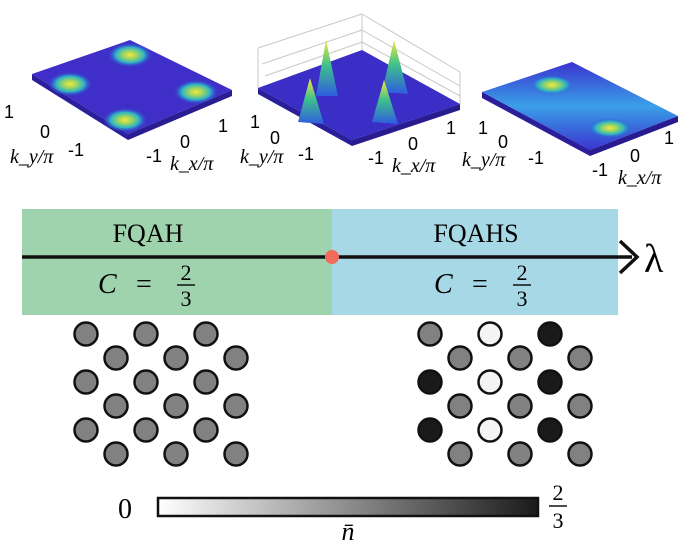 This screenshot has height=546, width=690. I want to click on transition-density-plot: 1 0 -1 k_y/π -1 0 1 k_x/π, so click(350, 95).